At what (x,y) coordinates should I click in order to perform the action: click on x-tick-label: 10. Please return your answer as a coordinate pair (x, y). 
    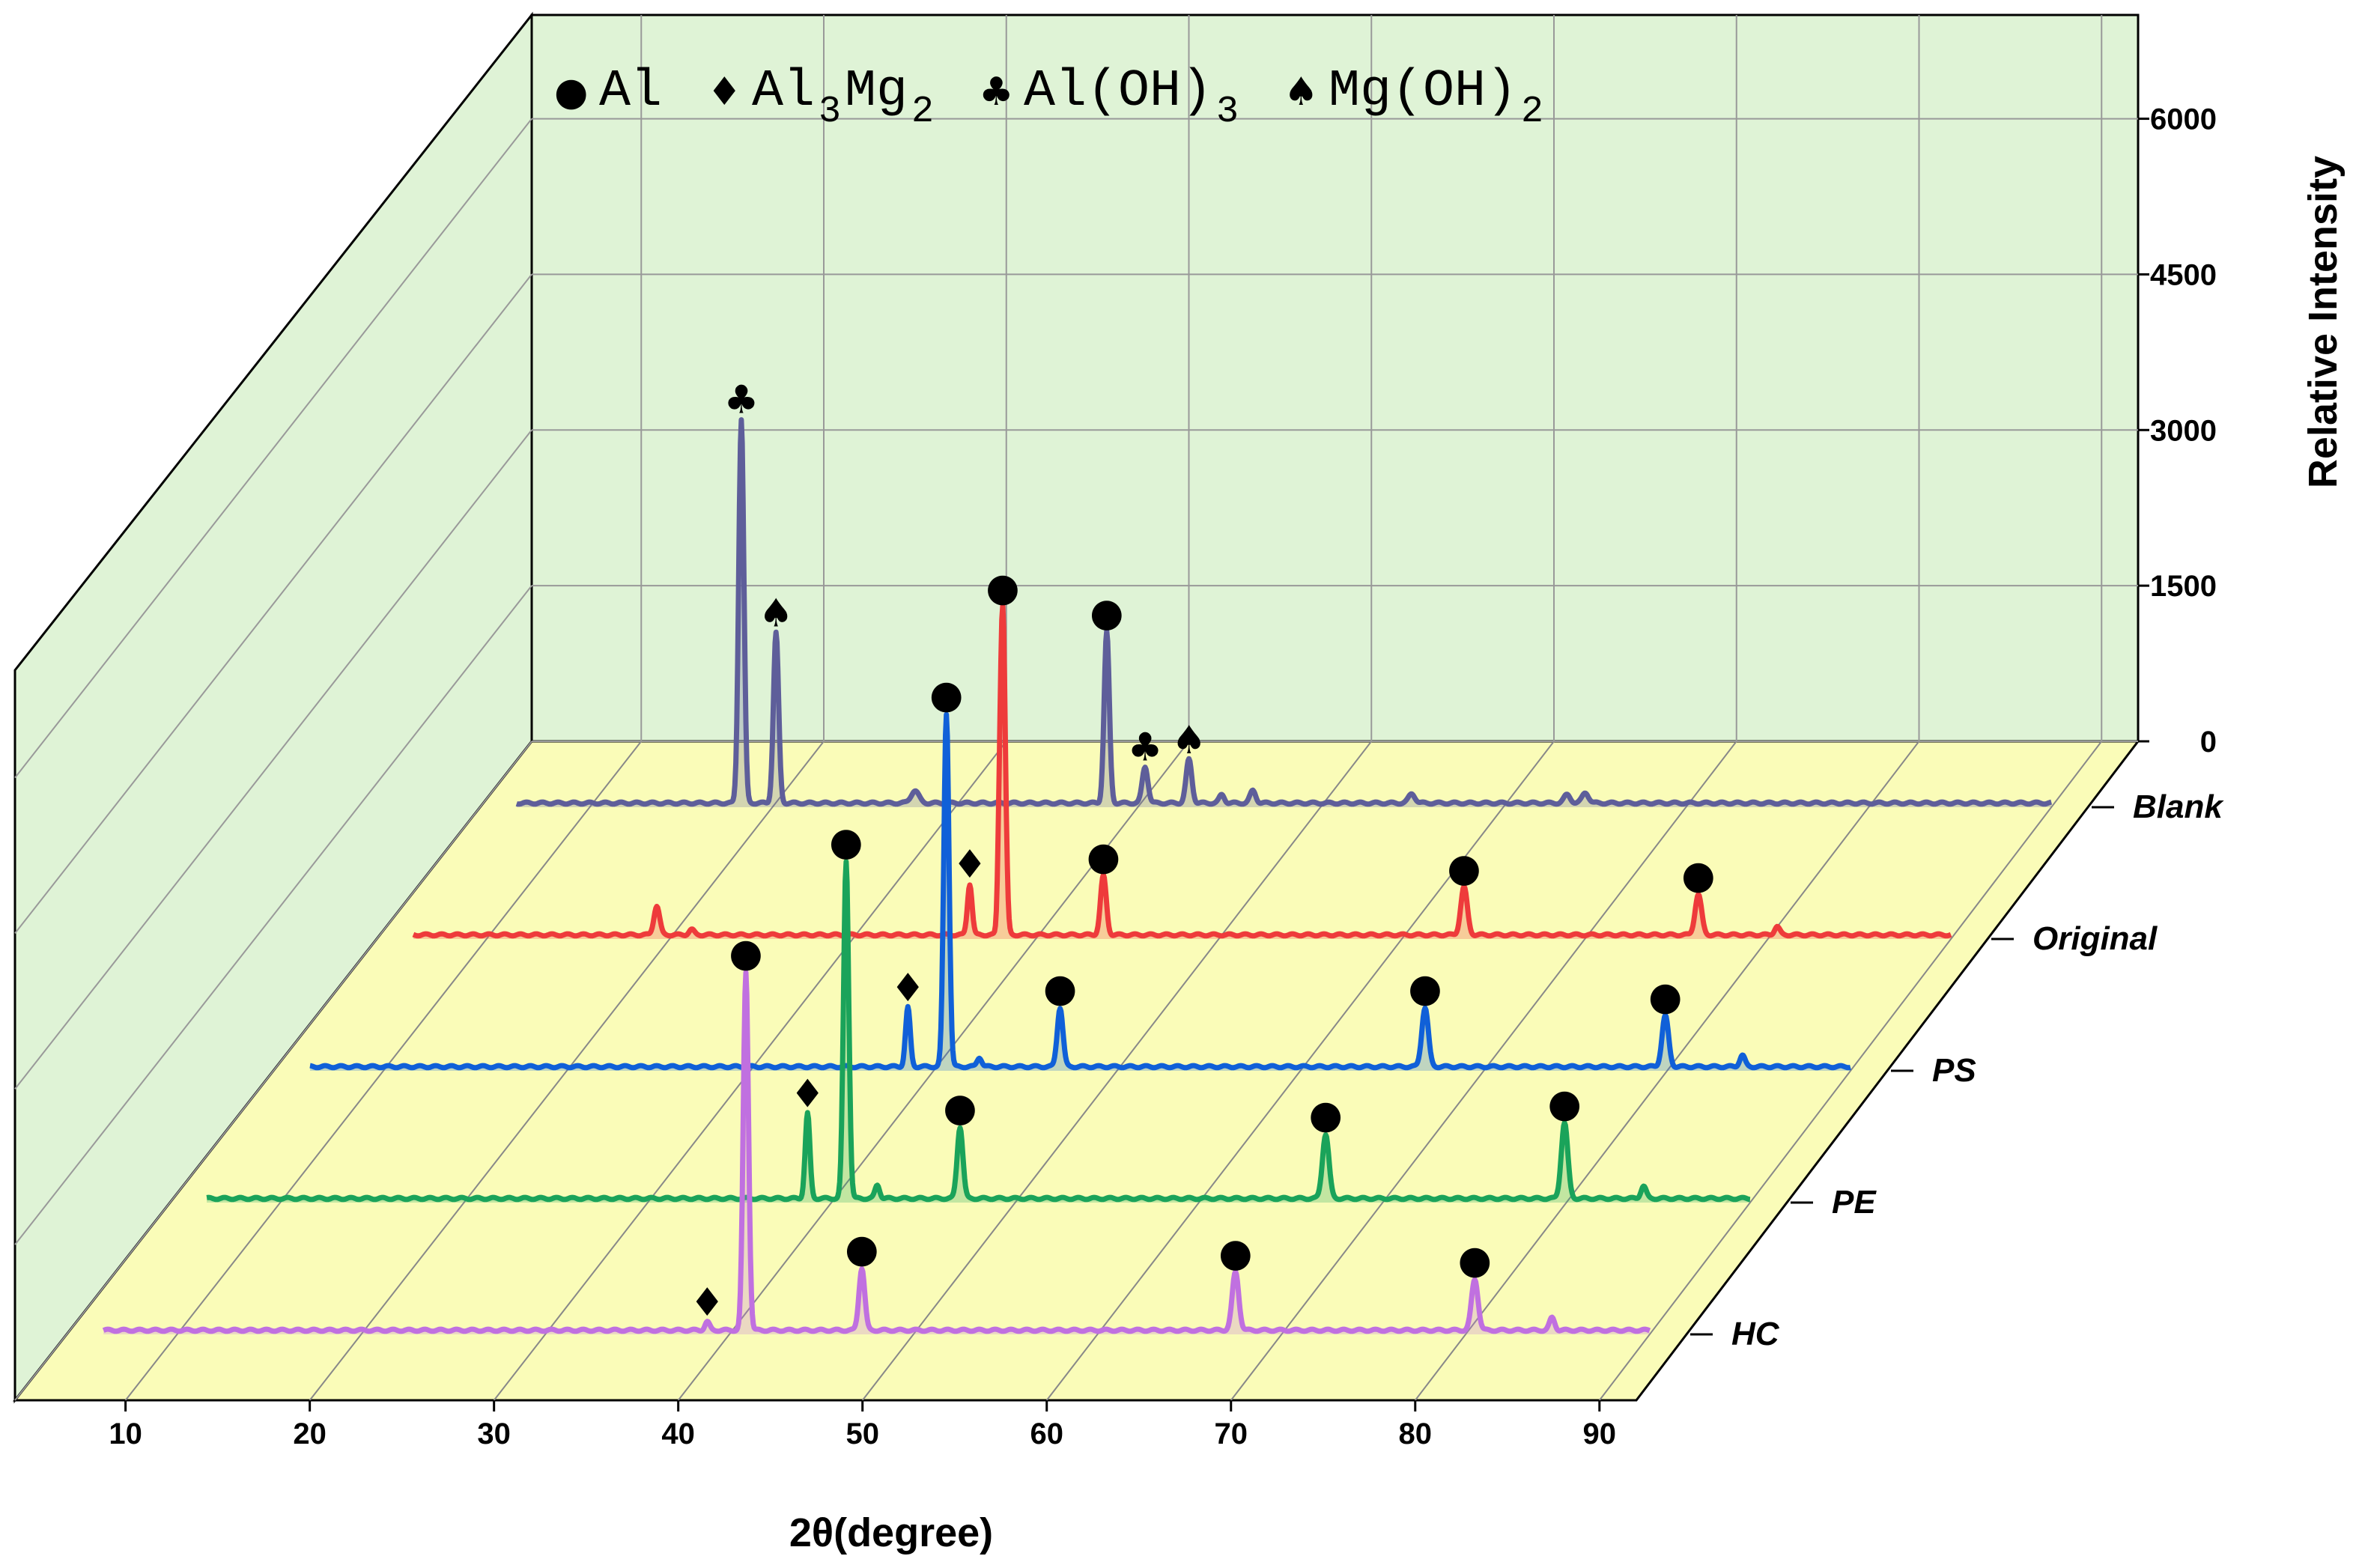
    Looking at the image, I should click on (125, 1433).